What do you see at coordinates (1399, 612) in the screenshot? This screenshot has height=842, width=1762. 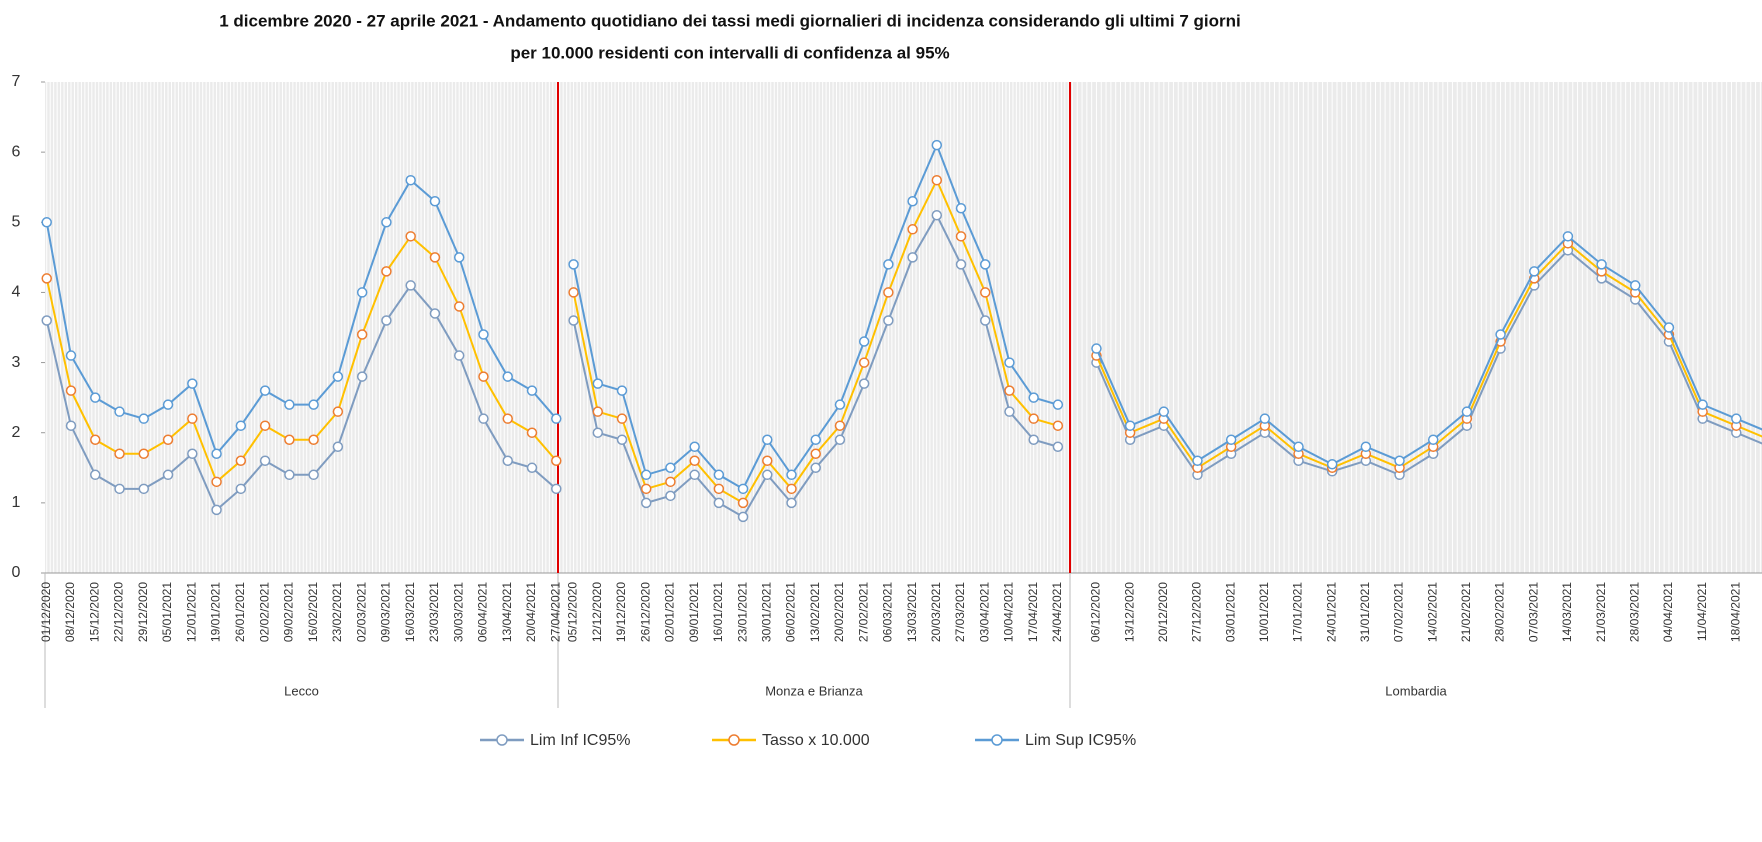 I see `x-tick-label: 07/02/2021` at bounding box center [1399, 612].